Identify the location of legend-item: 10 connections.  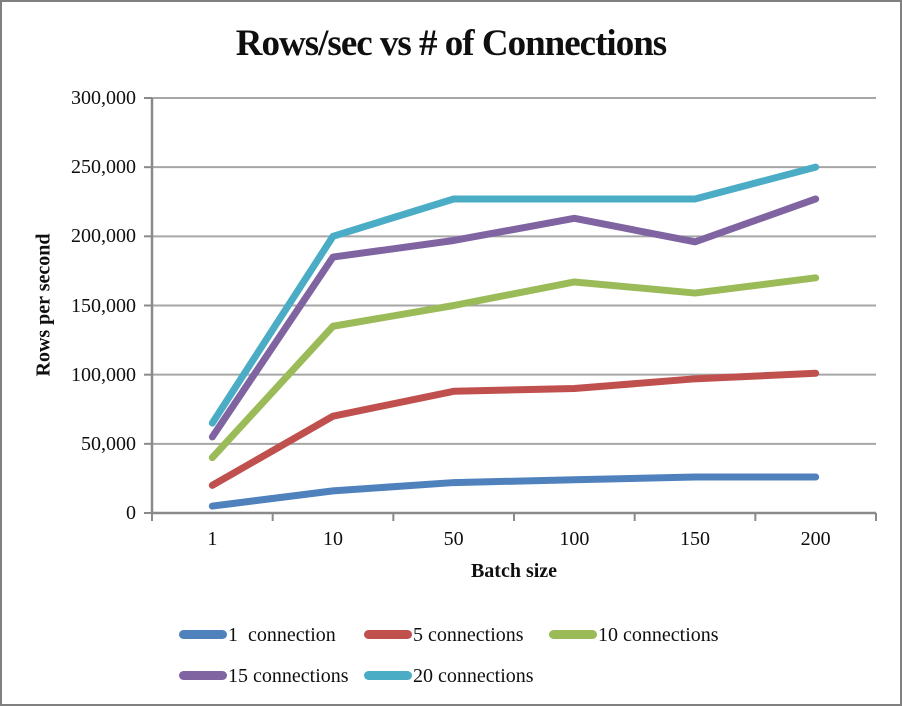
(634, 635).